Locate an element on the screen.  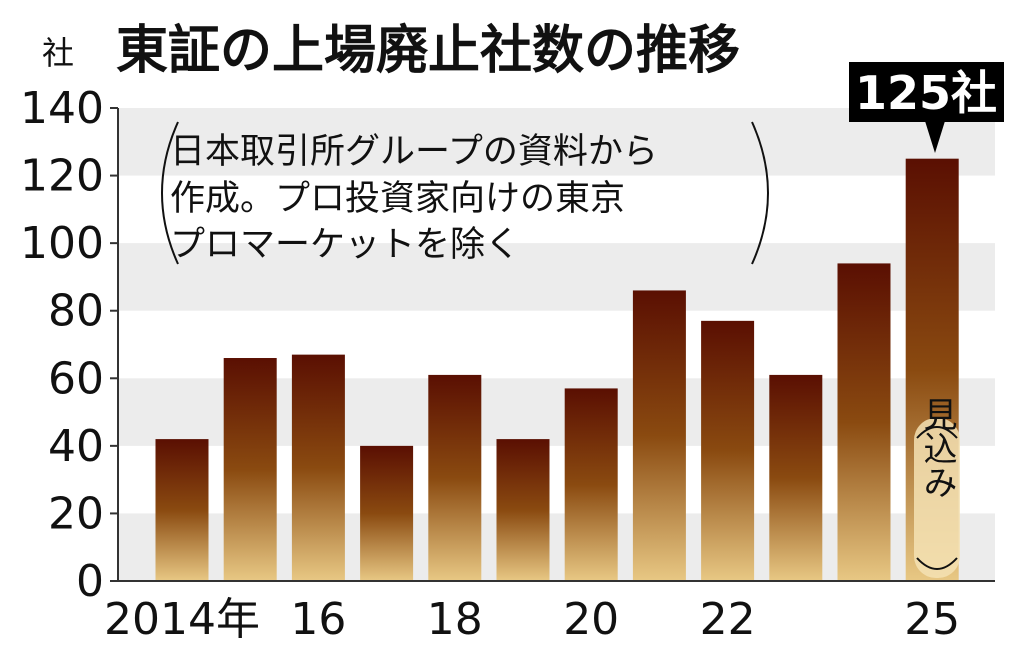
y-tick-label: 120 is located at coordinates (62, 176).